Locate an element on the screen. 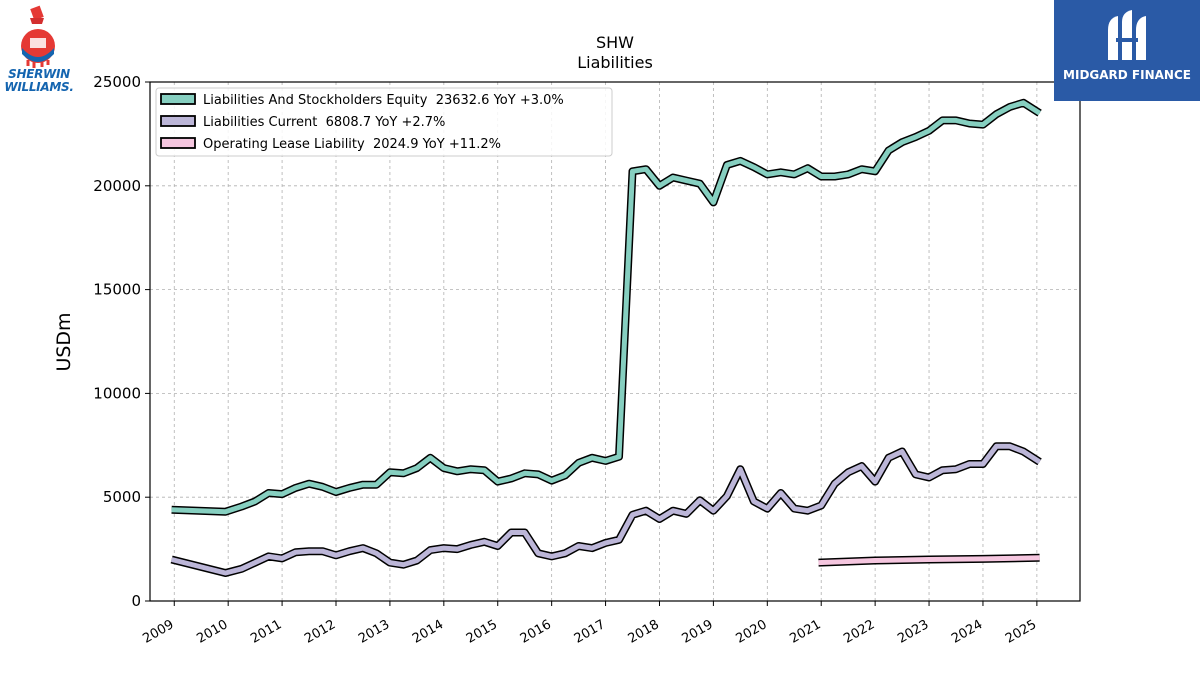  legend-box is located at coordinates (384, 122).